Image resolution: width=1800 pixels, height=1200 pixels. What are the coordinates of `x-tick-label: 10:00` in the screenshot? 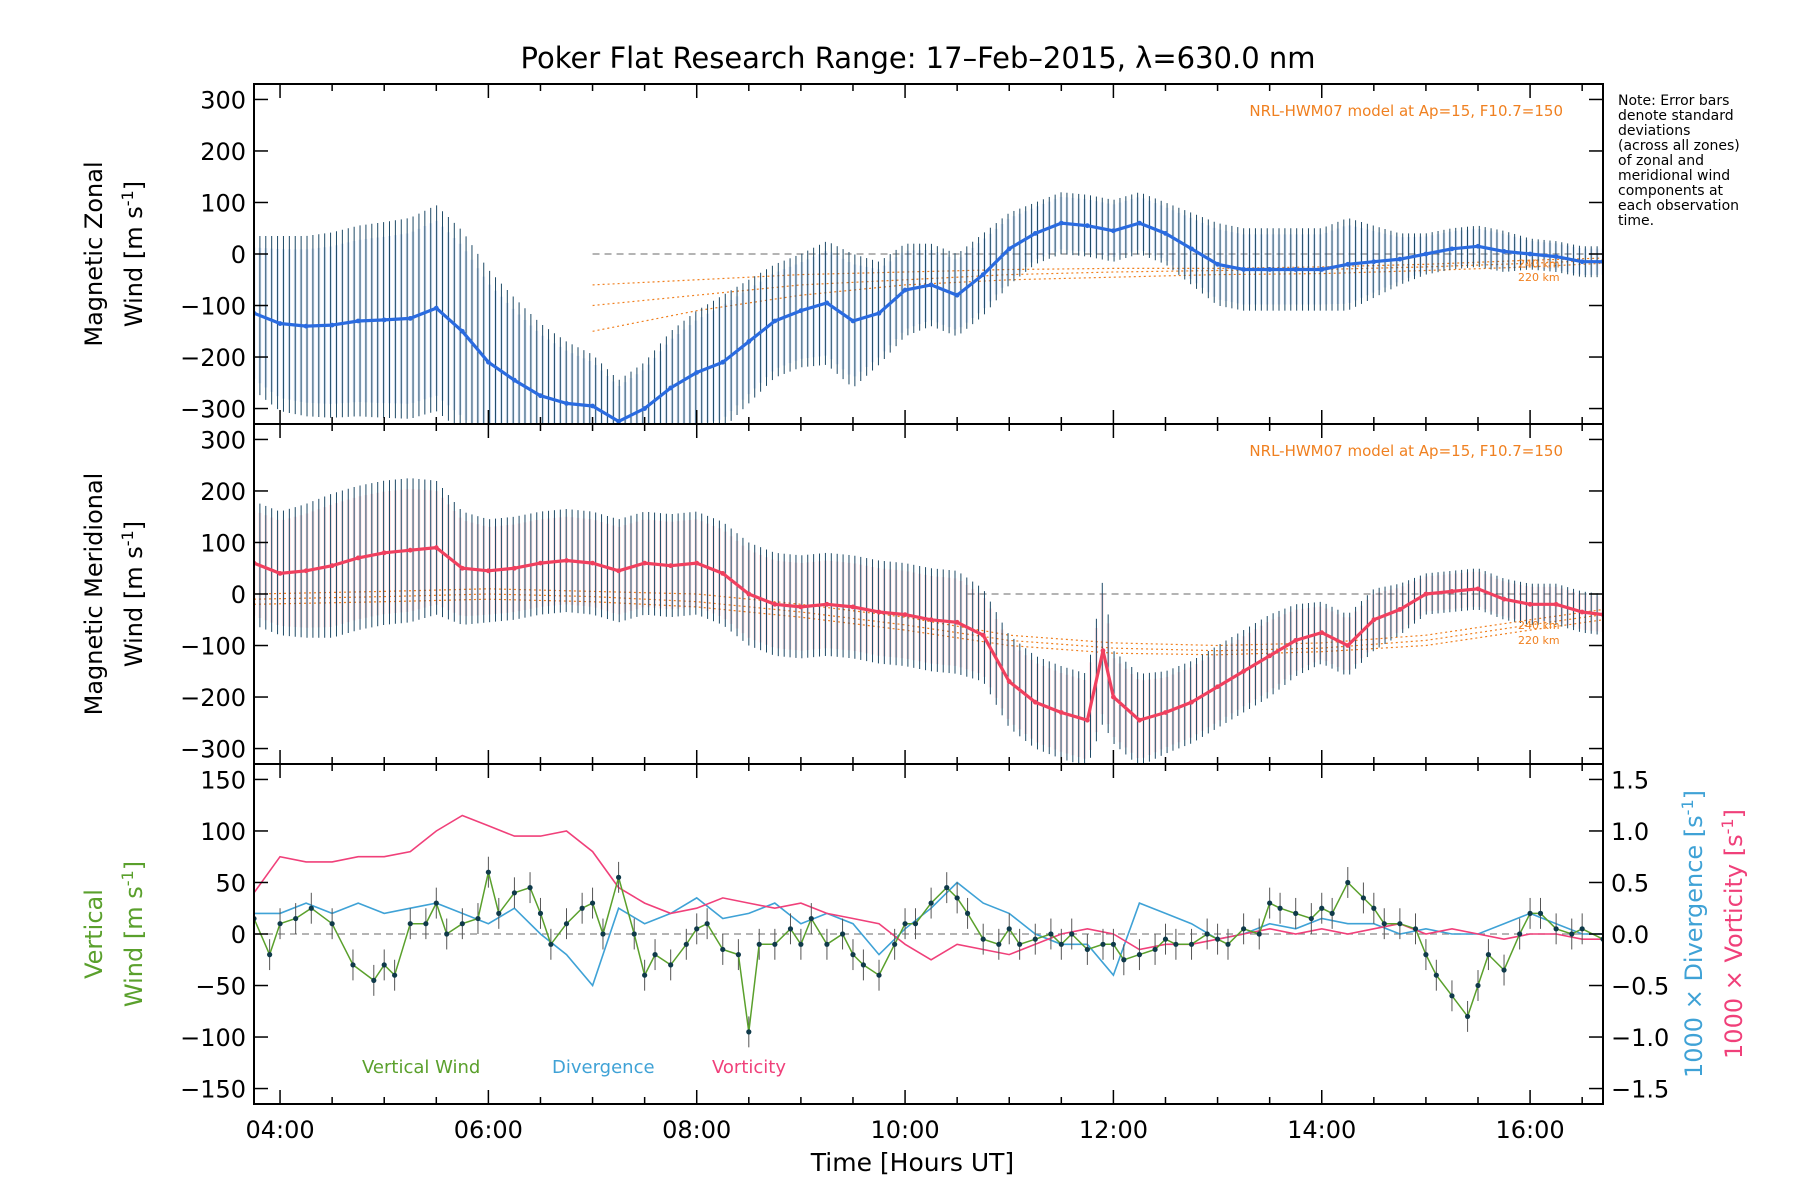 It's located at (904, 1130).